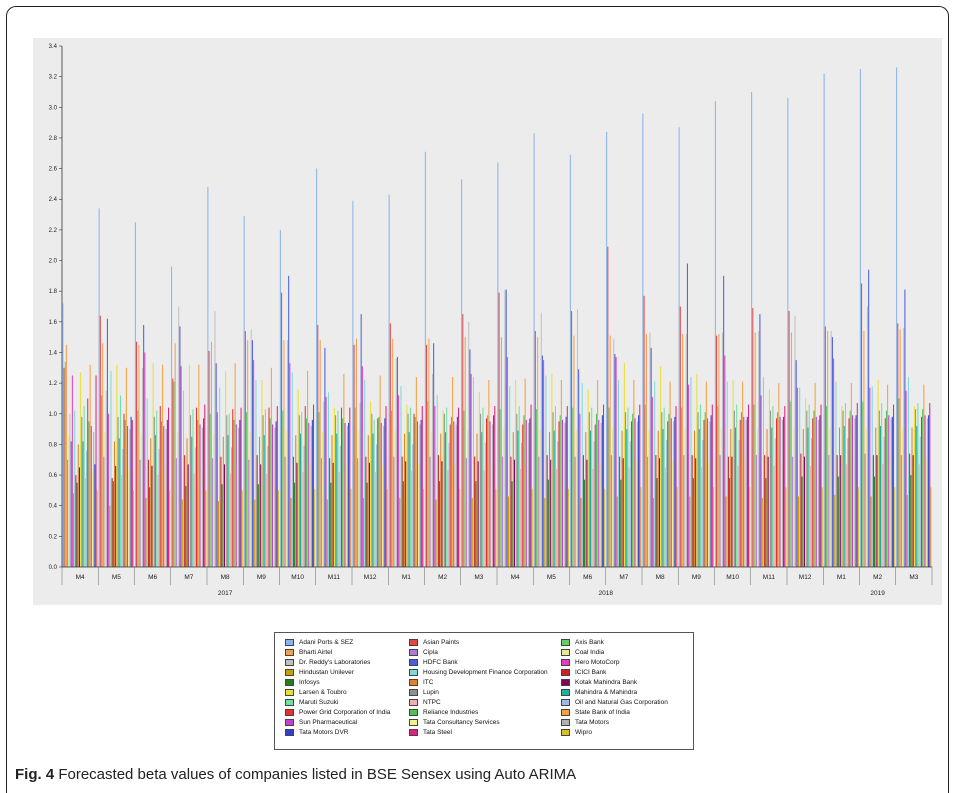 The width and height of the screenshot is (955, 793). Describe the element at coordinates (370, 577) in the screenshot. I see `x-tick-label: M12` at that location.